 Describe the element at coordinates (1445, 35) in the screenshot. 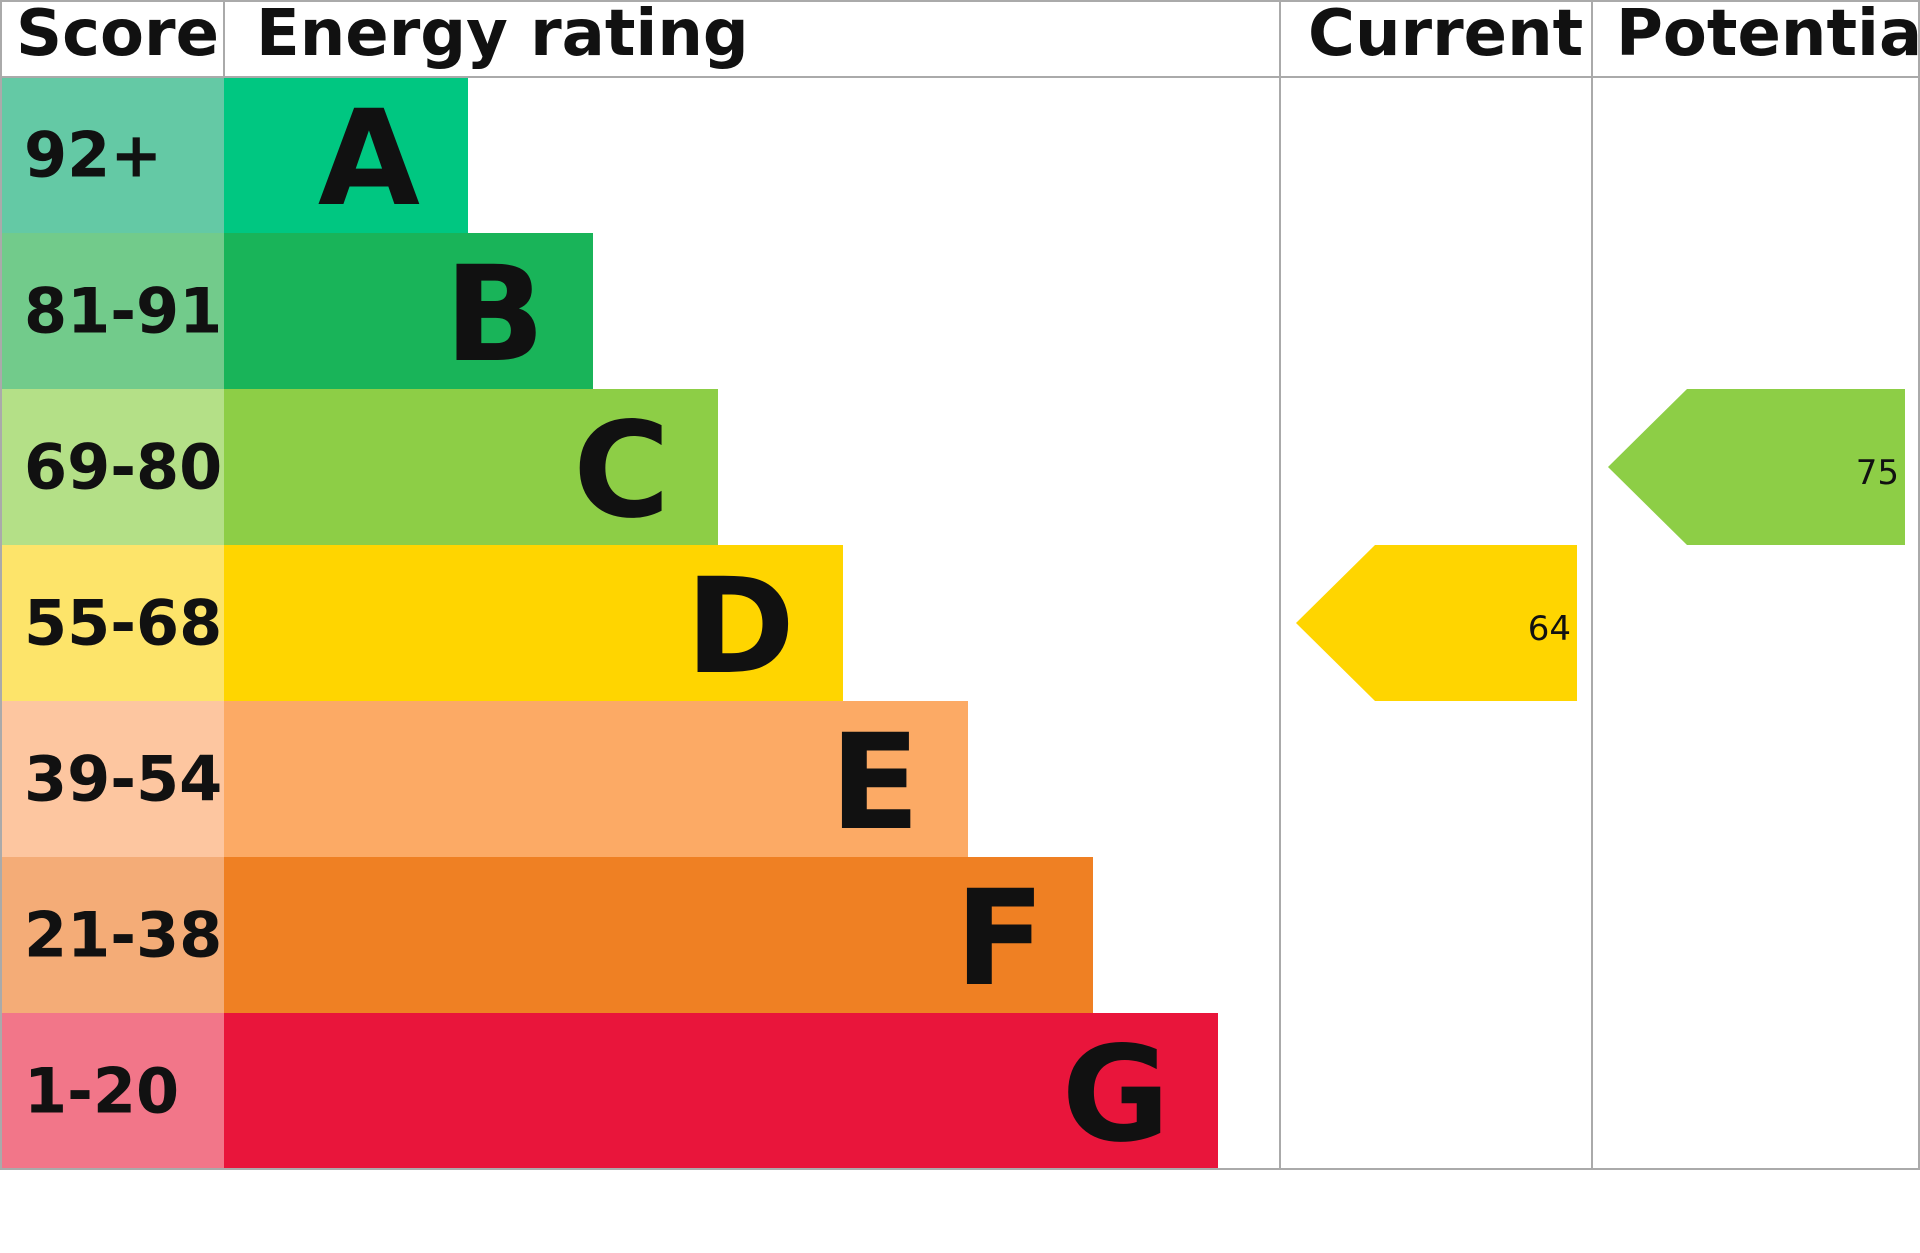

I see `column-header: Current` at that location.